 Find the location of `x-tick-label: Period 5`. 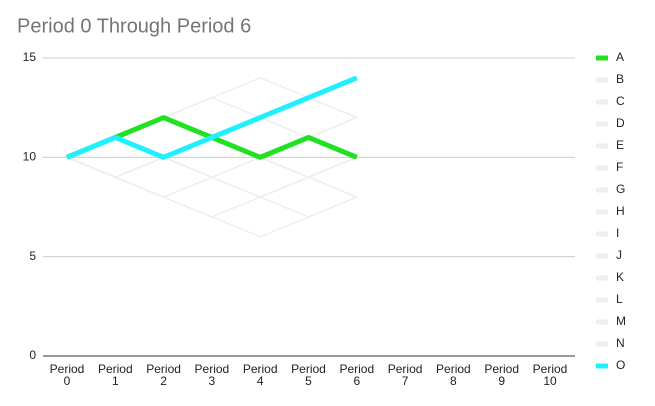

x-tick-label: Period 5 is located at coordinates (308, 375).